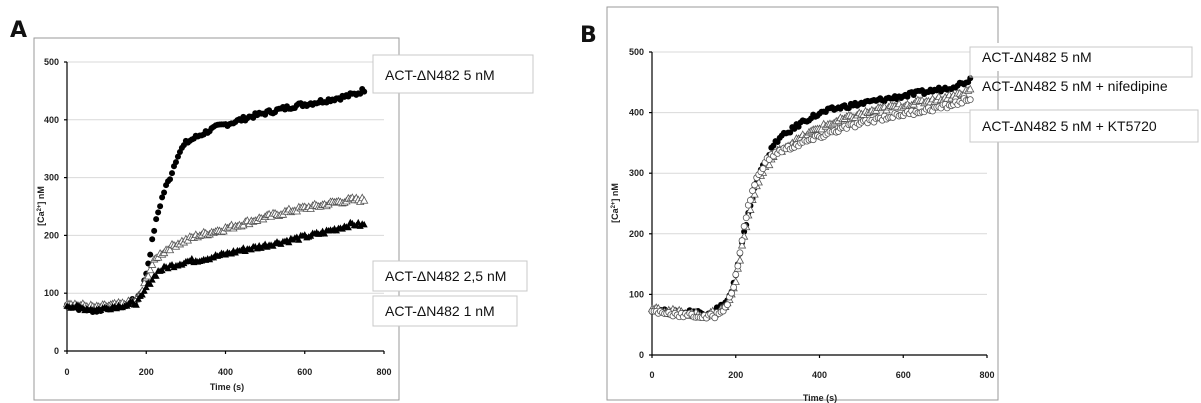  What do you see at coordinates (1075, 86) in the screenshot?
I see `panel-b-legend-label-2: ACT-ΔN482 5 nM + nifedipine` at bounding box center [1075, 86].